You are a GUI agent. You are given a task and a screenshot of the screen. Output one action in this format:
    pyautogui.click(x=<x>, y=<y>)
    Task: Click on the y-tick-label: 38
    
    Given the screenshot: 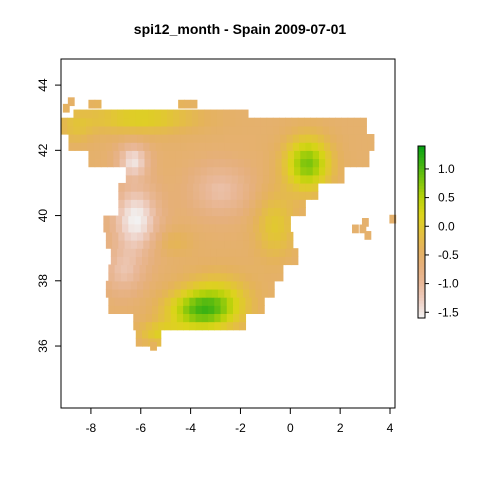 What is the action you would take?
    pyautogui.click(x=43, y=281)
    